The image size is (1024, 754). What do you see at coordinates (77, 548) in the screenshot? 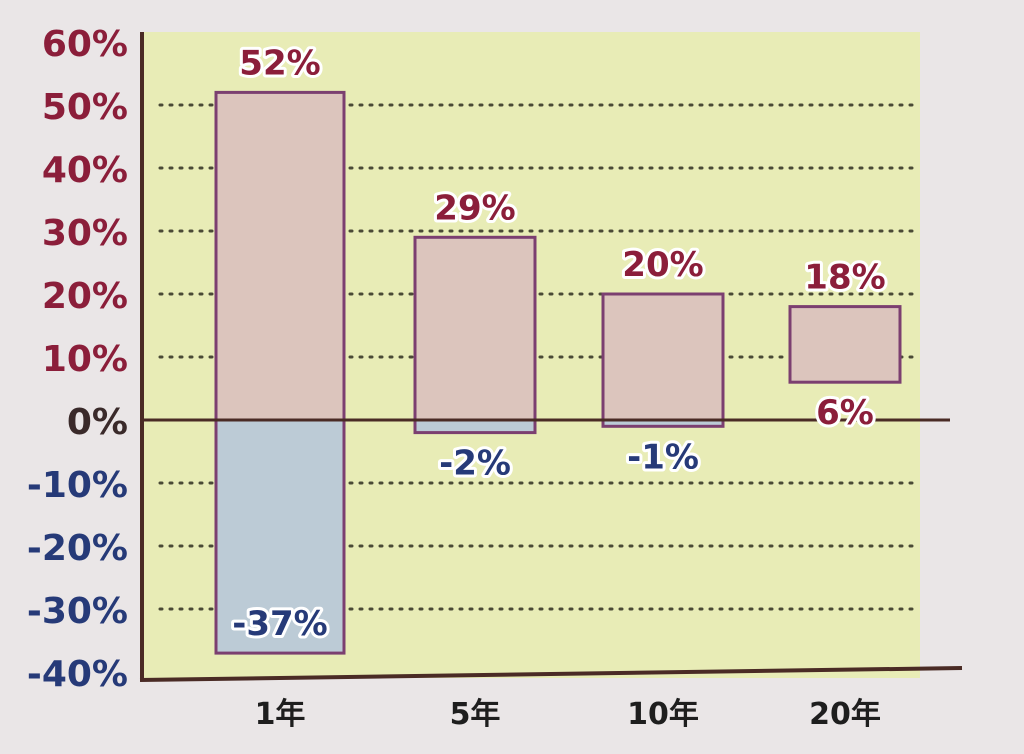
I see `y-tick-label: -20%` at bounding box center [77, 548].